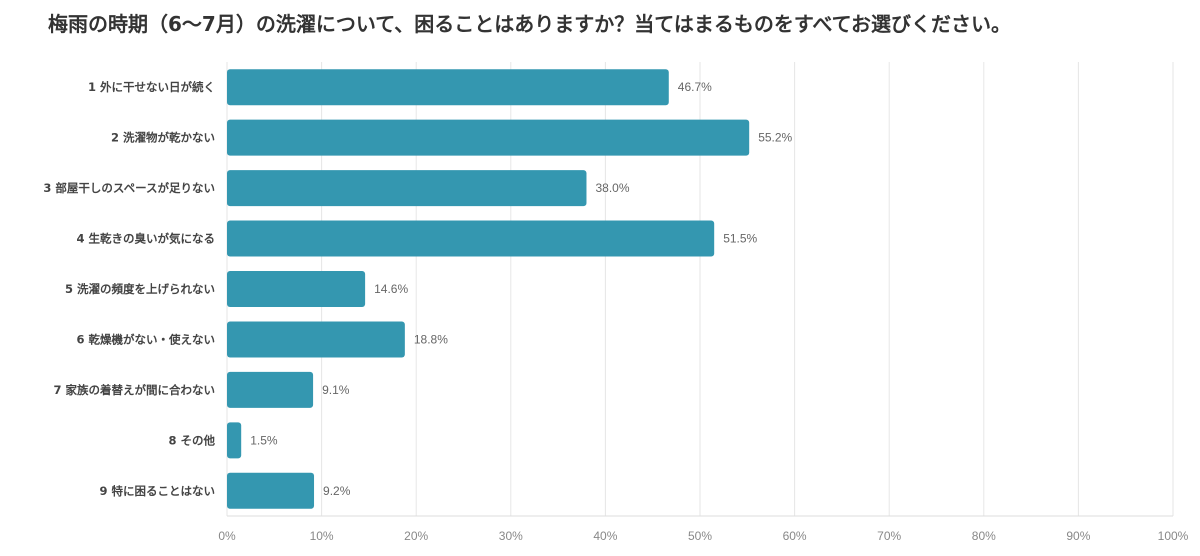 The image size is (1200, 556). I want to click on x-tick-label: 30%, so click(511, 536).